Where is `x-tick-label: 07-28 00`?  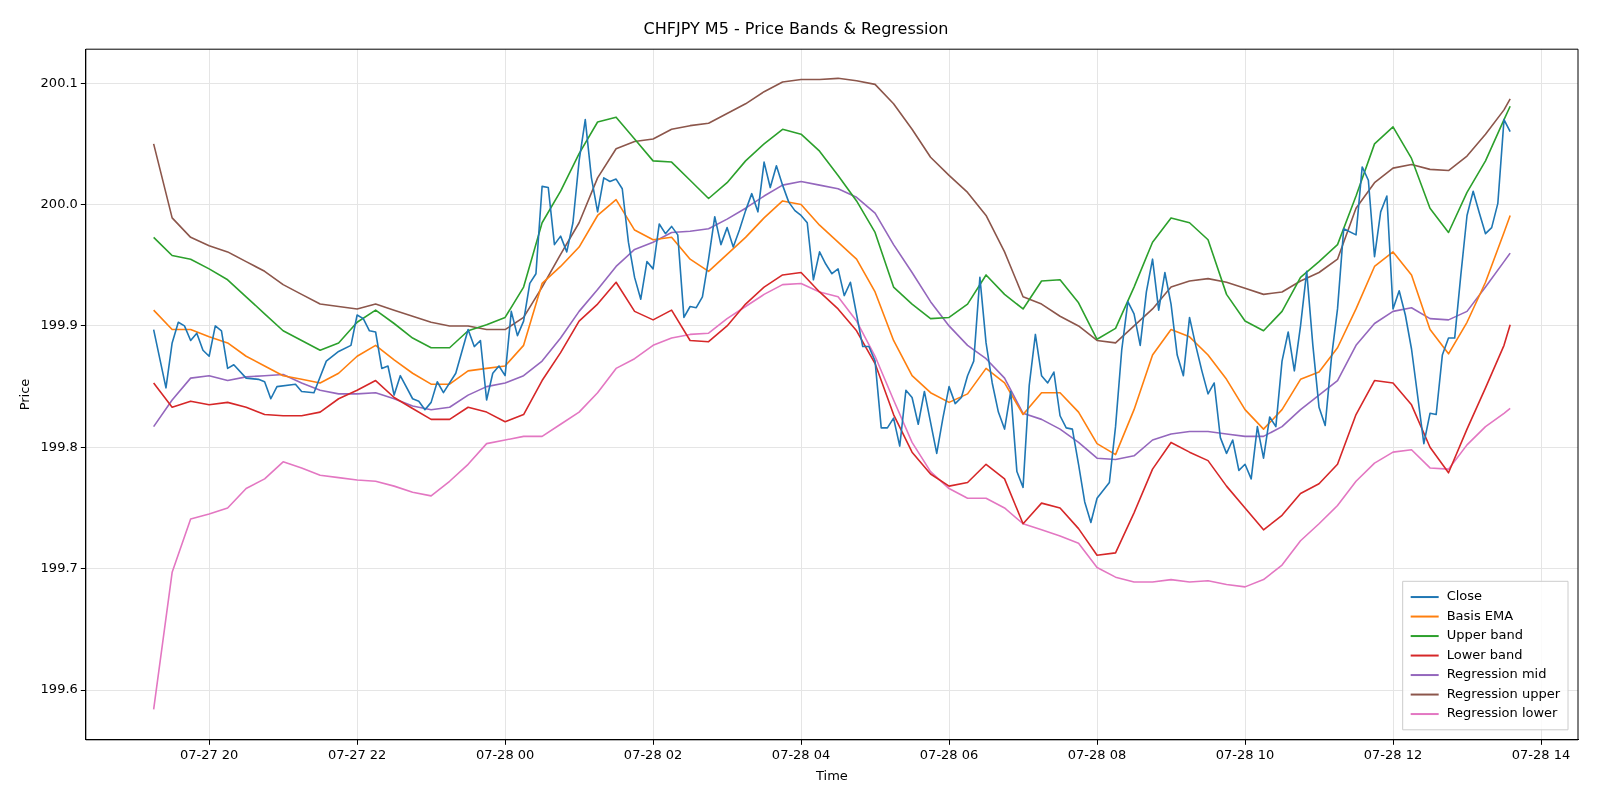 x-tick-label: 07-28 00 is located at coordinates (505, 754).